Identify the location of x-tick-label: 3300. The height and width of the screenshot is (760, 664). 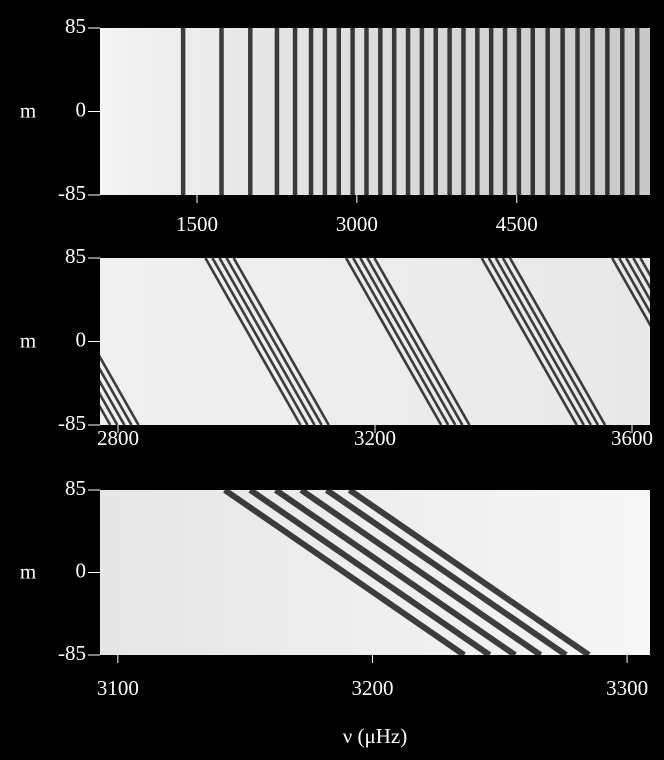
(627, 688).